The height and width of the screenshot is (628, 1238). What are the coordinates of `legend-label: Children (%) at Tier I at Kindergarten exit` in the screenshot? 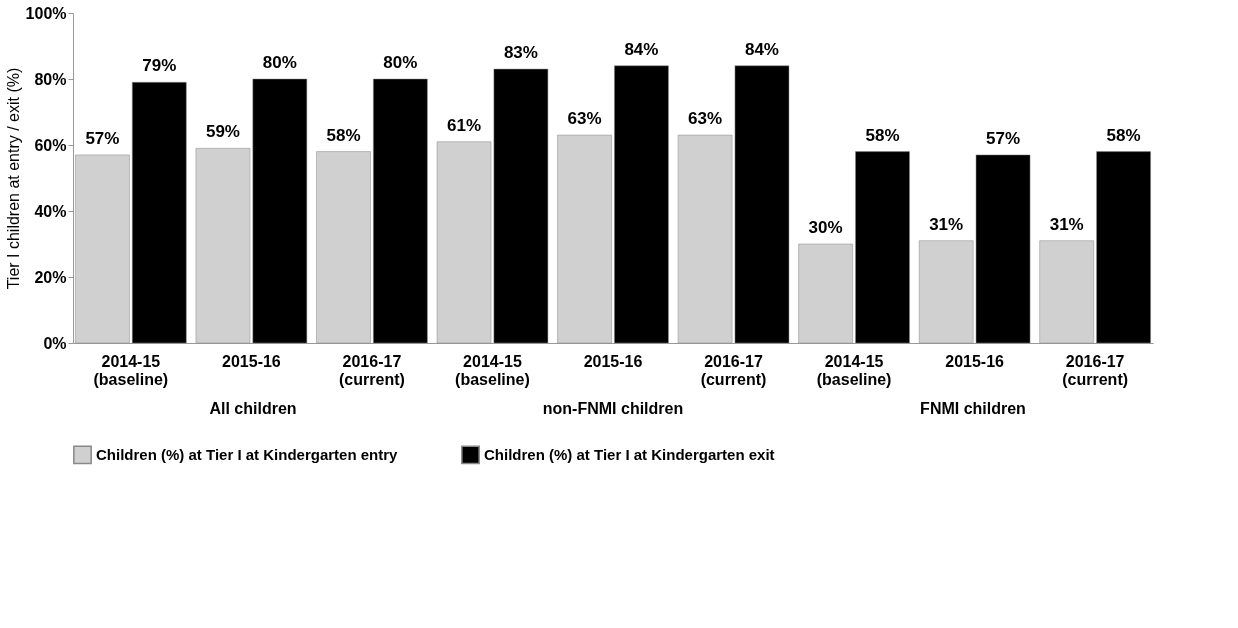 It's located at (629, 454).